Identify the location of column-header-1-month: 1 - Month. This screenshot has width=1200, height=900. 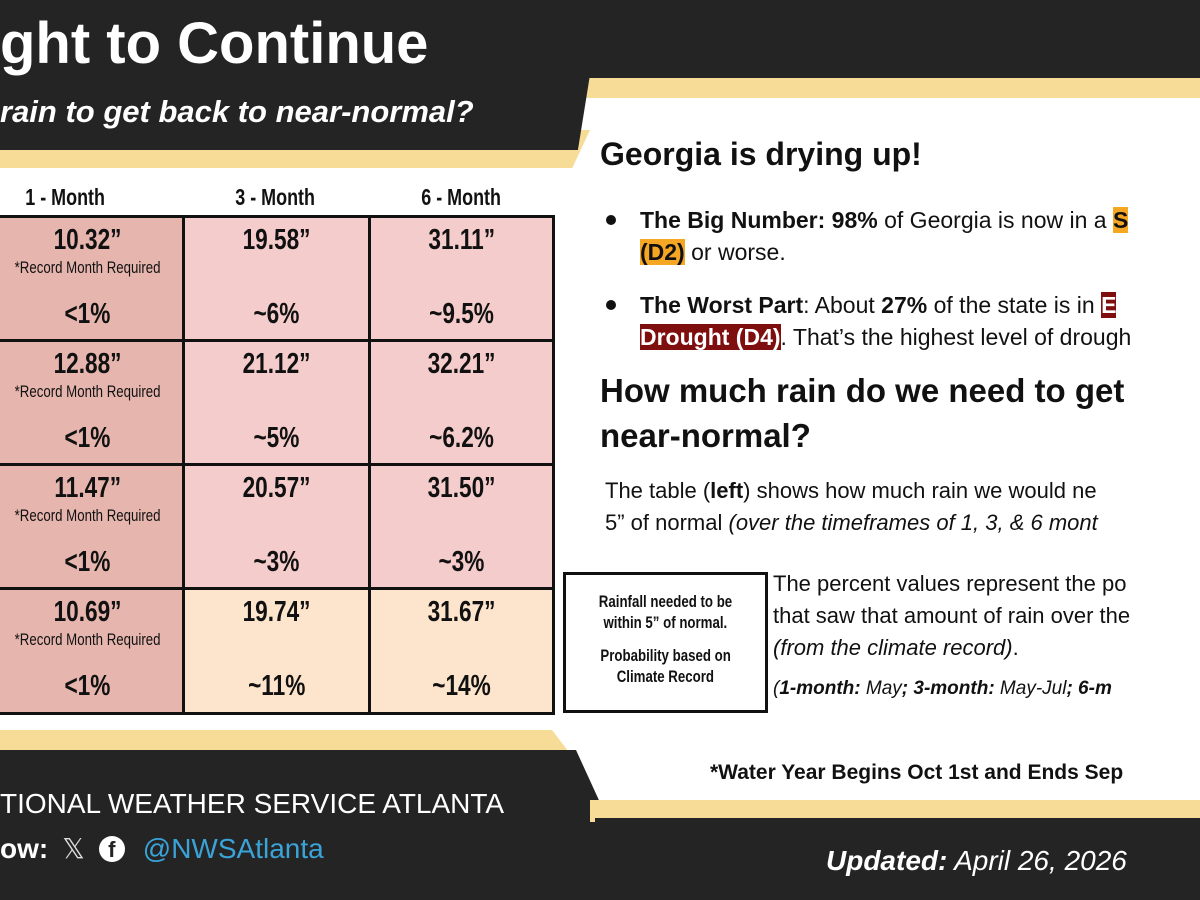
(65, 197).